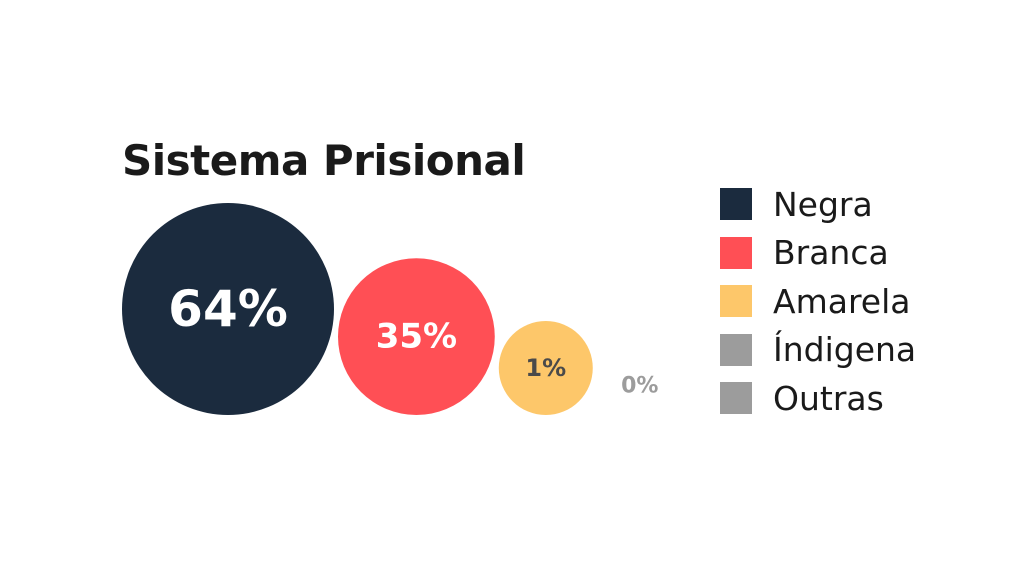  What do you see at coordinates (828, 398) in the screenshot?
I see `legend-label: Outras` at bounding box center [828, 398].